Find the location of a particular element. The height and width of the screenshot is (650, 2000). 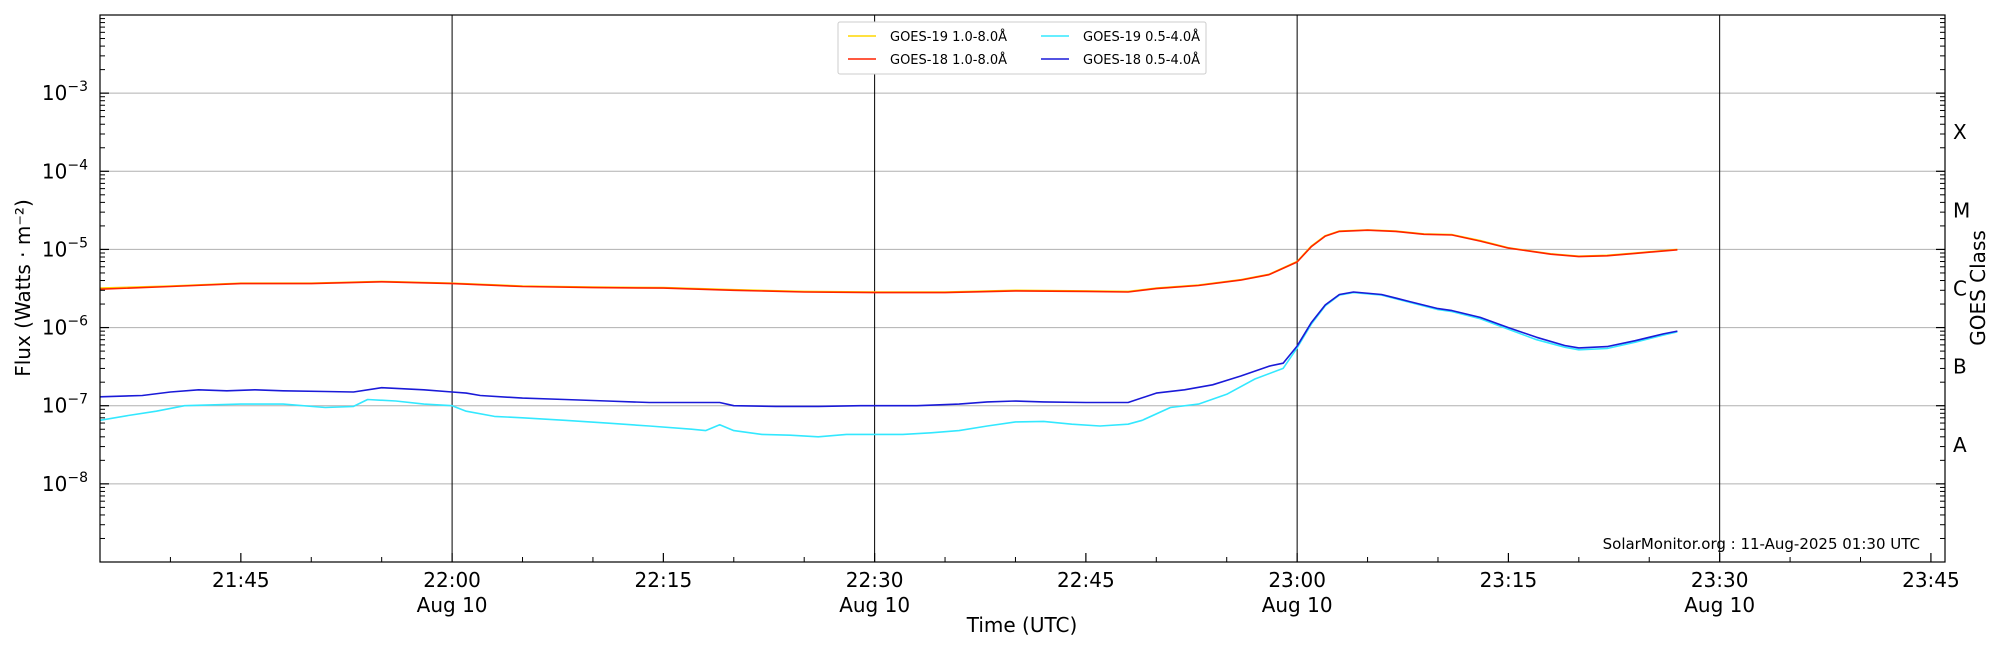

y-tick-exponent: −8 is located at coordinates (77, 478).